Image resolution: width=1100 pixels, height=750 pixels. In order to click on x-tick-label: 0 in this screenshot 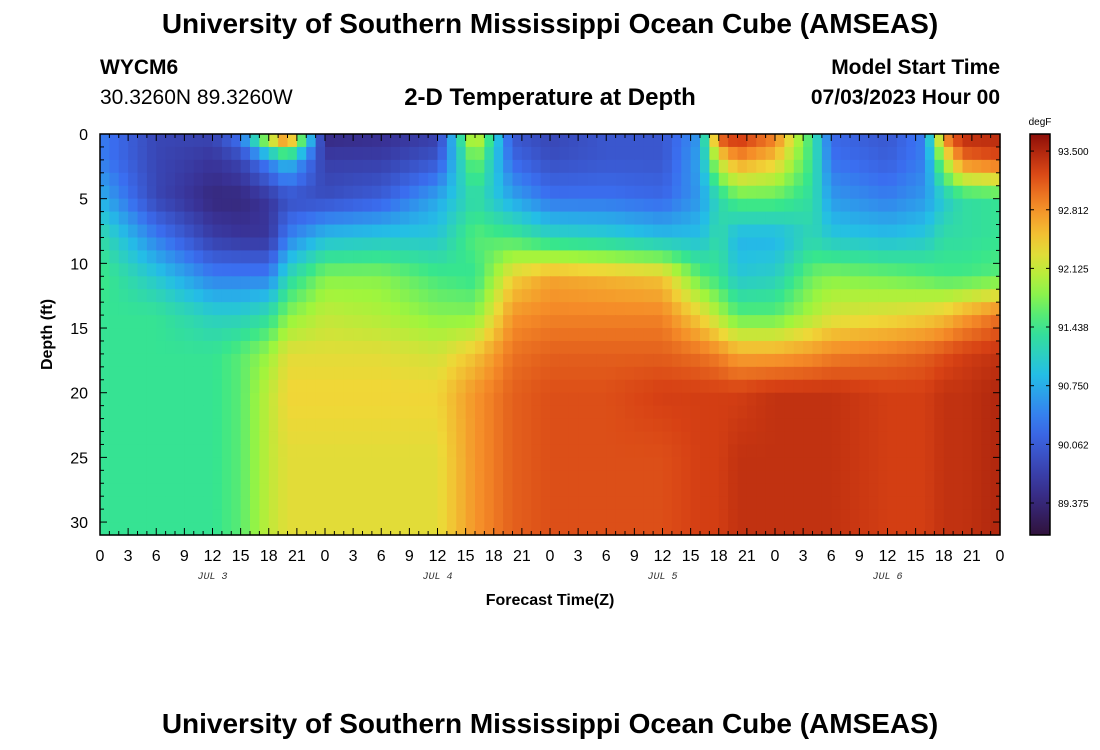, I will do `click(100, 556)`.